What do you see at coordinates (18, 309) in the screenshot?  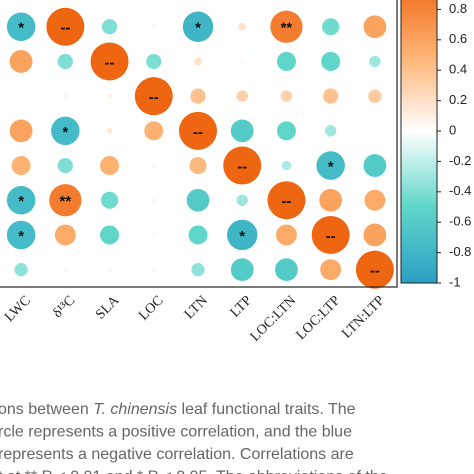 I see `x-tick-label: LWC` at bounding box center [18, 309].